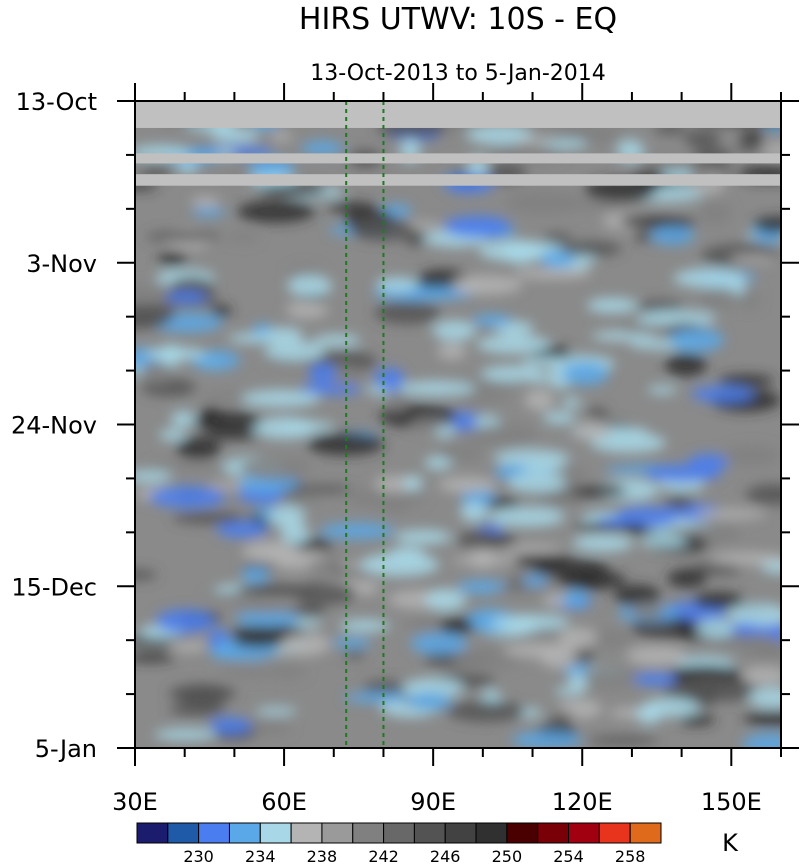 Image resolution: width=801 pixels, height=864 pixels. I want to click on x-tick-label: 30E, so click(135, 802).